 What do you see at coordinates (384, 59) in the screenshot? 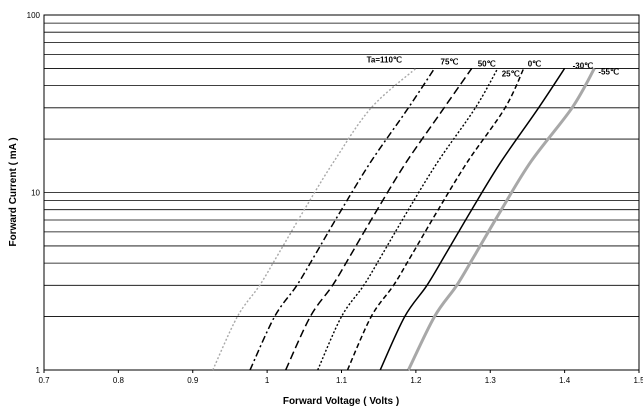
I see `curve-label: Ta=110℃` at bounding box center [384, 59].